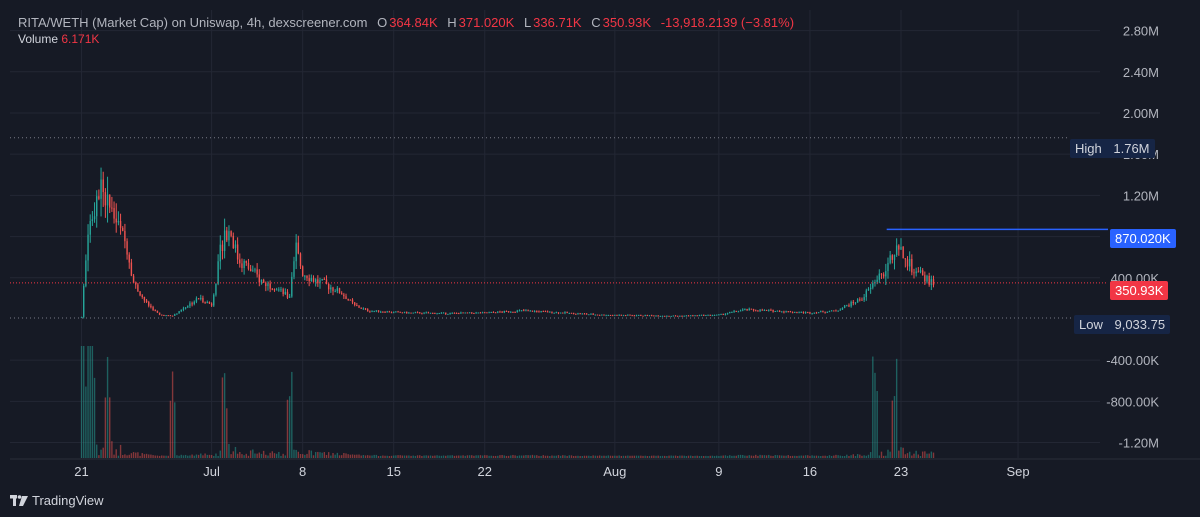 This screenshot has width=1200, height=517. I want to click on y-tick-label: 1.20M, so click(1141, 195).